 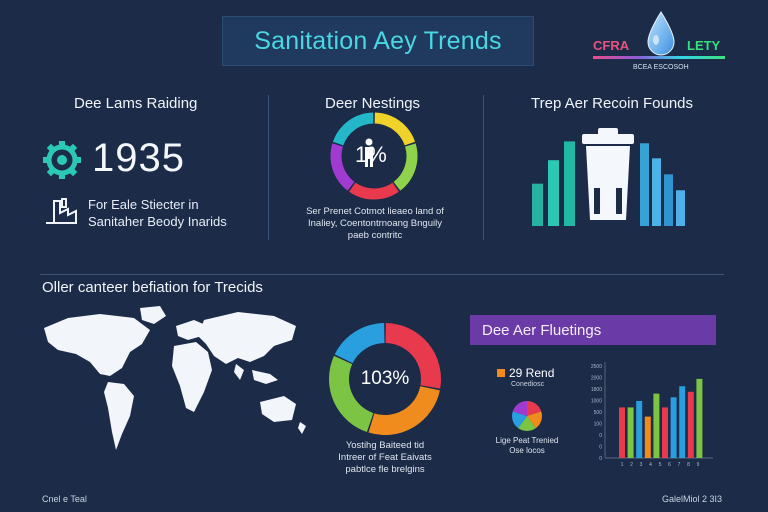 What do you see at coordinates (268, 167) in the screenshot?
I see `divider-left` at bounding box center [268, 167].